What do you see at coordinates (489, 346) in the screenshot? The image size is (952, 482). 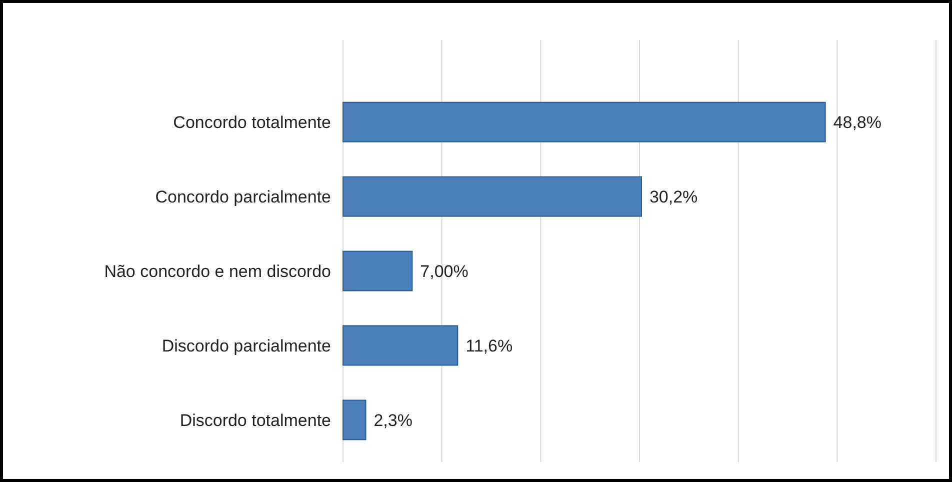 I see `data-label: 11,6%` at bounding box center [489, 346].